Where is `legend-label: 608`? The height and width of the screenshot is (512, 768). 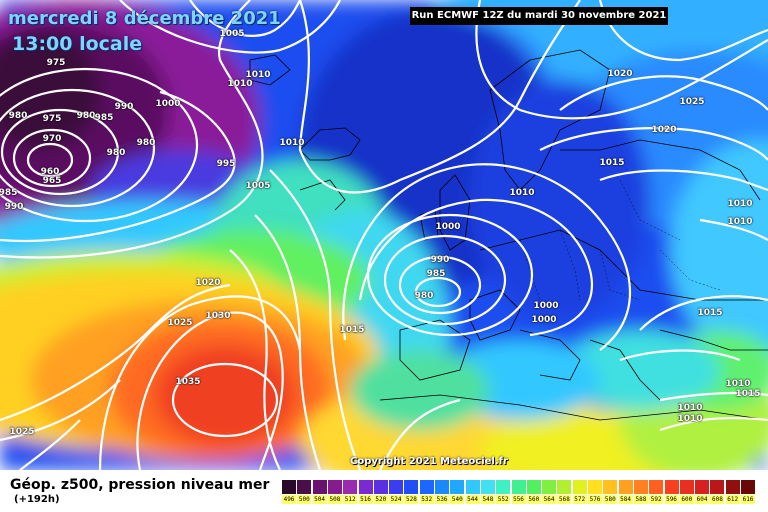 legend-label: 608 is located at coordinates (717, 499).